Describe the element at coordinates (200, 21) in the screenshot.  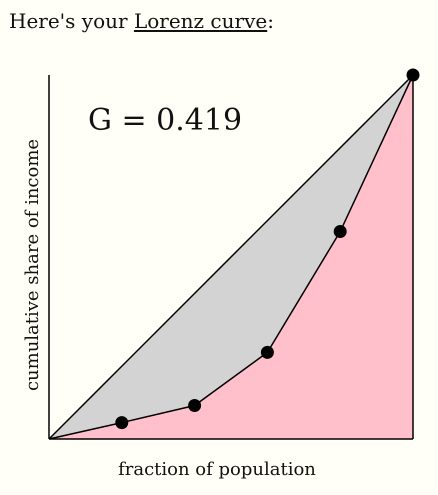
I see `lorenz-curve-link: Lorenz curve` at that location.